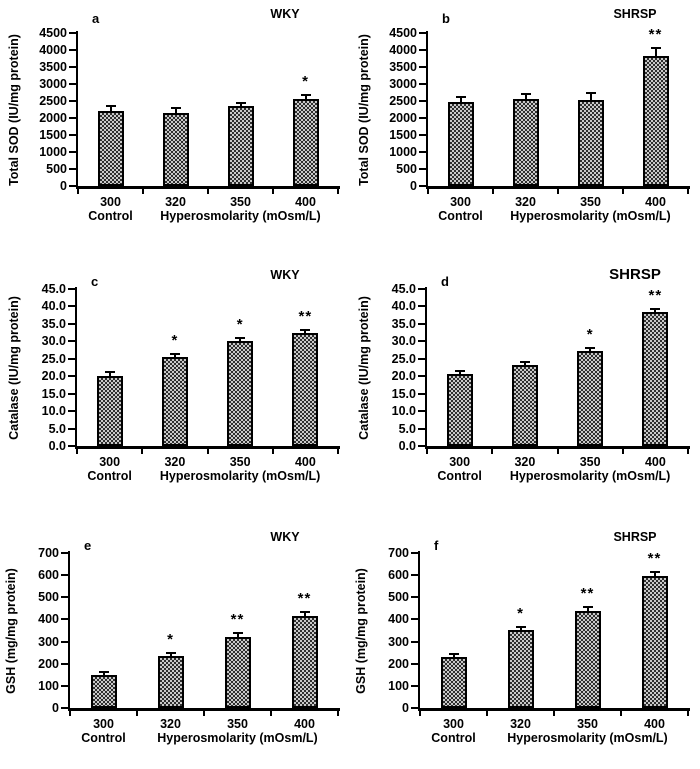 Image resolution: width=700 pixels, height=769 pixels. Describe the element at coordinates (398, 685) in the screenshot. I see `y-tick-label: 100` at that location.